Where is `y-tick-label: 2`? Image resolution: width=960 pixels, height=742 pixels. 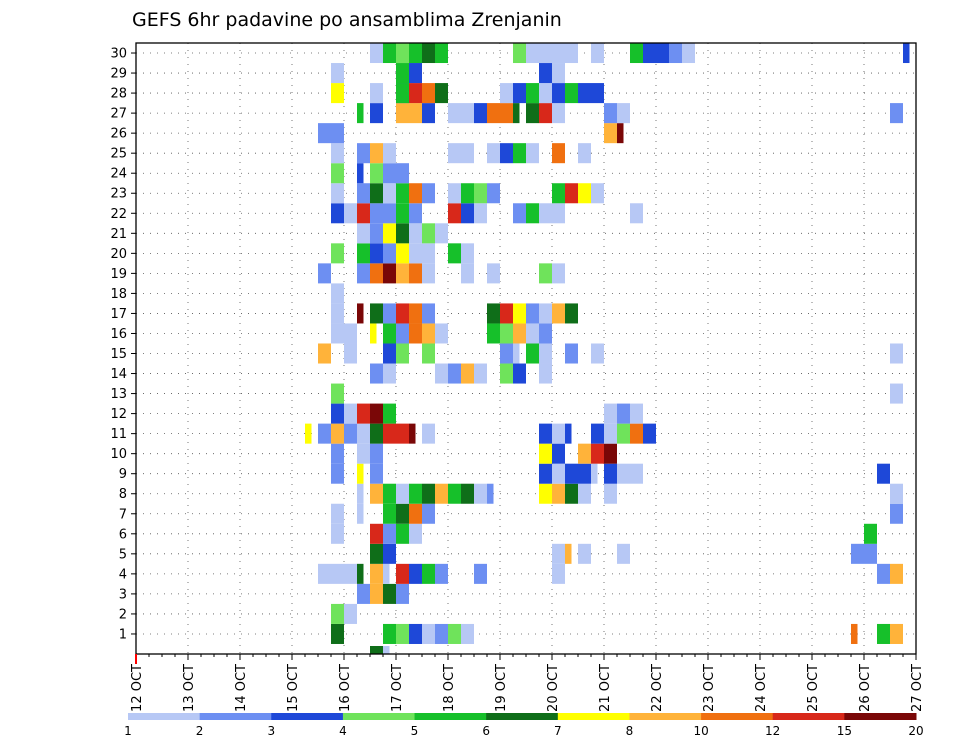 y-tick-label: 2 is located at coordinates (123, 614).